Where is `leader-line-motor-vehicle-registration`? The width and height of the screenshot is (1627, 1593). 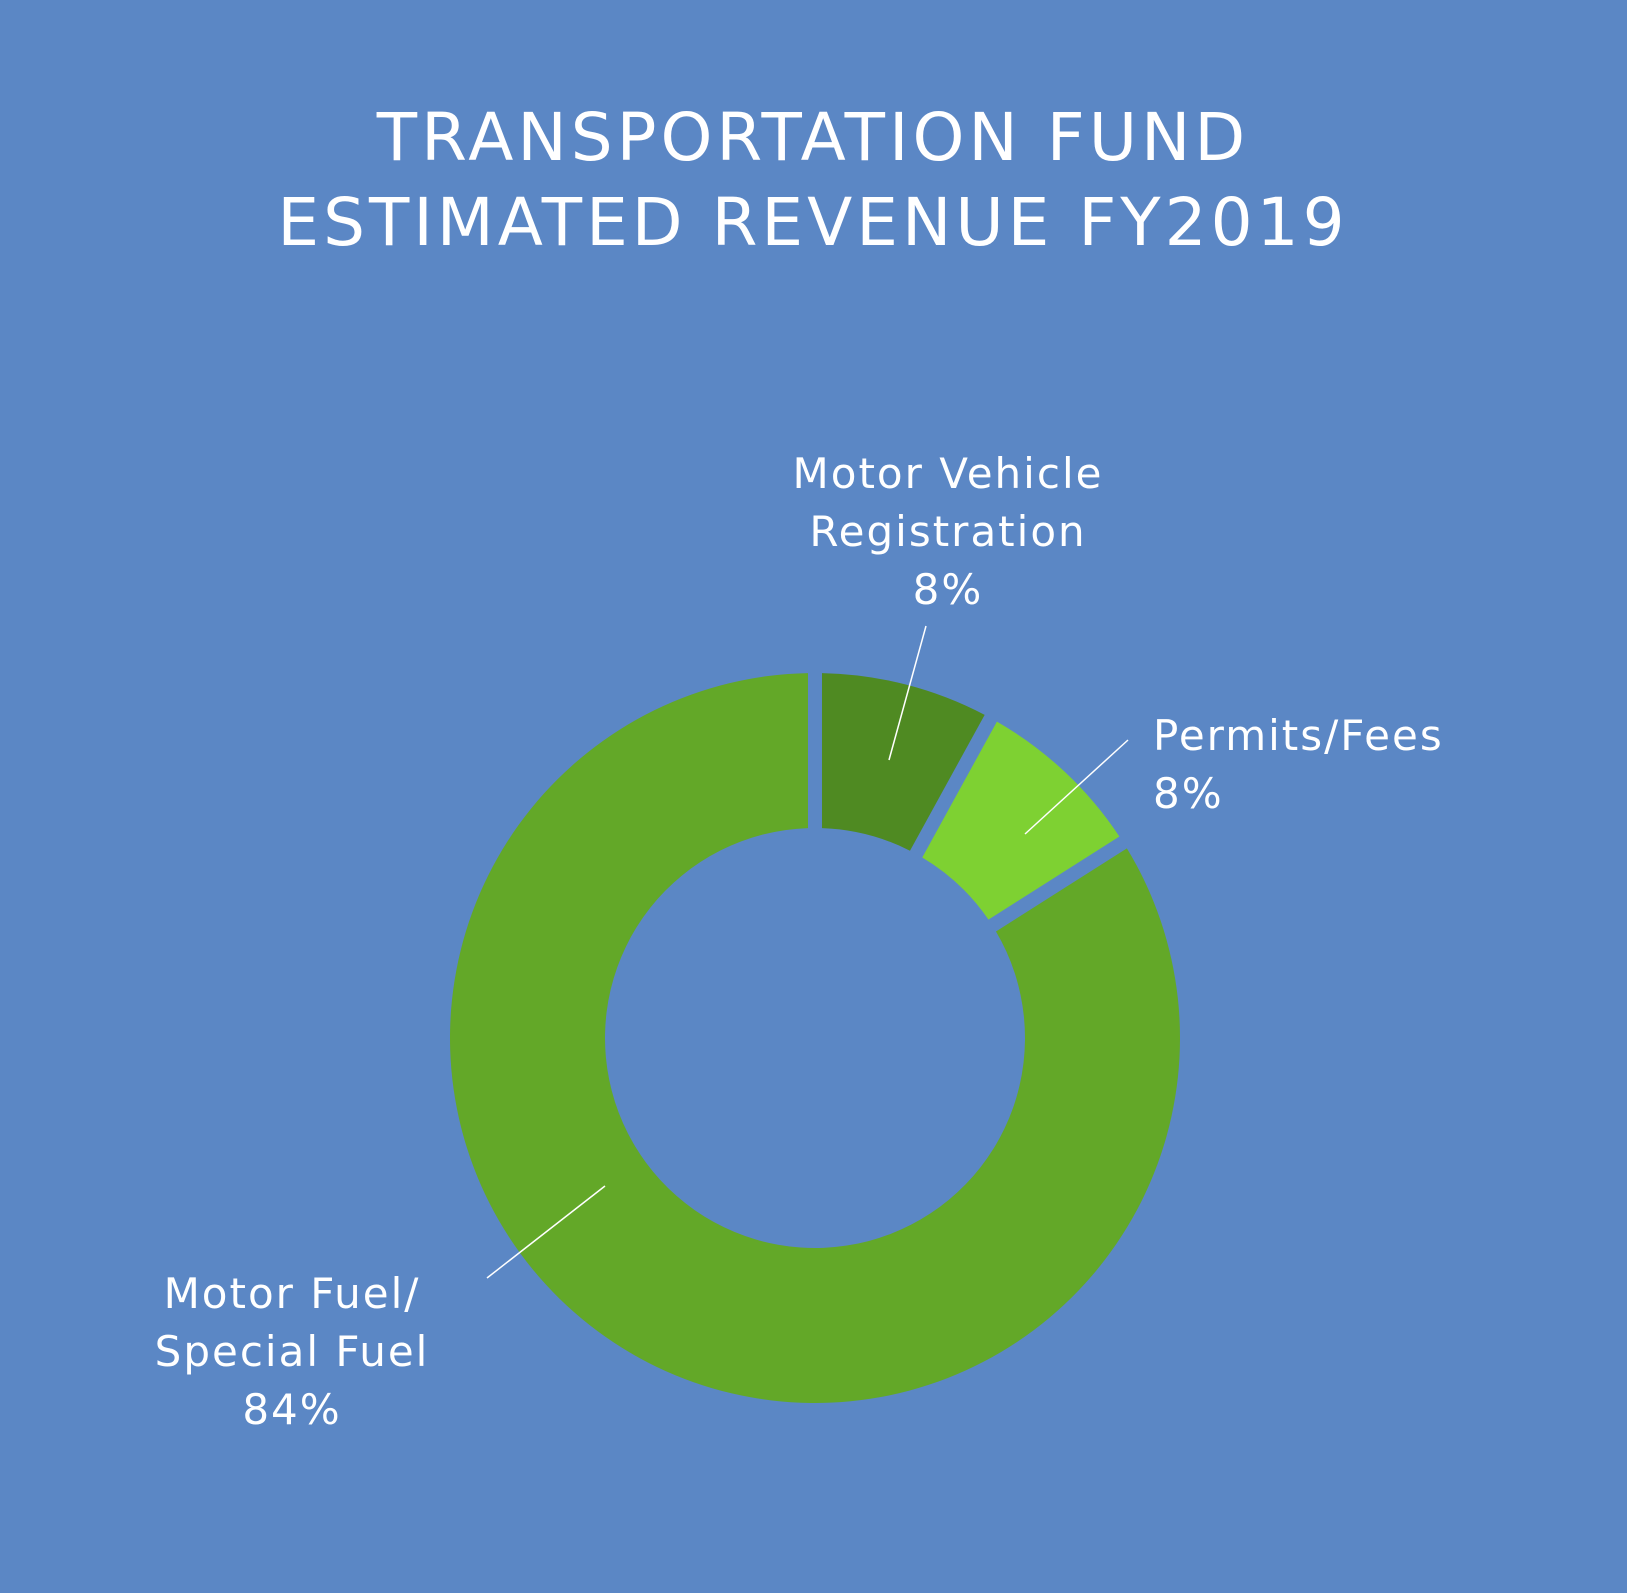
leader-line-motor-vehicle-registration is located at coordinates (907, 693).